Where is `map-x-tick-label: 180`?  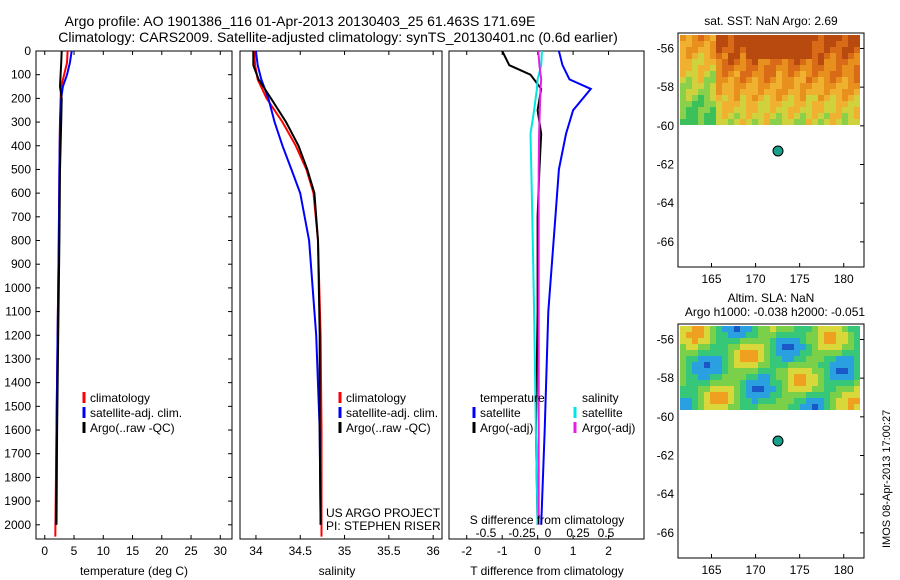 map-x-tick-label: 180 is located at coordinates (844, 570).